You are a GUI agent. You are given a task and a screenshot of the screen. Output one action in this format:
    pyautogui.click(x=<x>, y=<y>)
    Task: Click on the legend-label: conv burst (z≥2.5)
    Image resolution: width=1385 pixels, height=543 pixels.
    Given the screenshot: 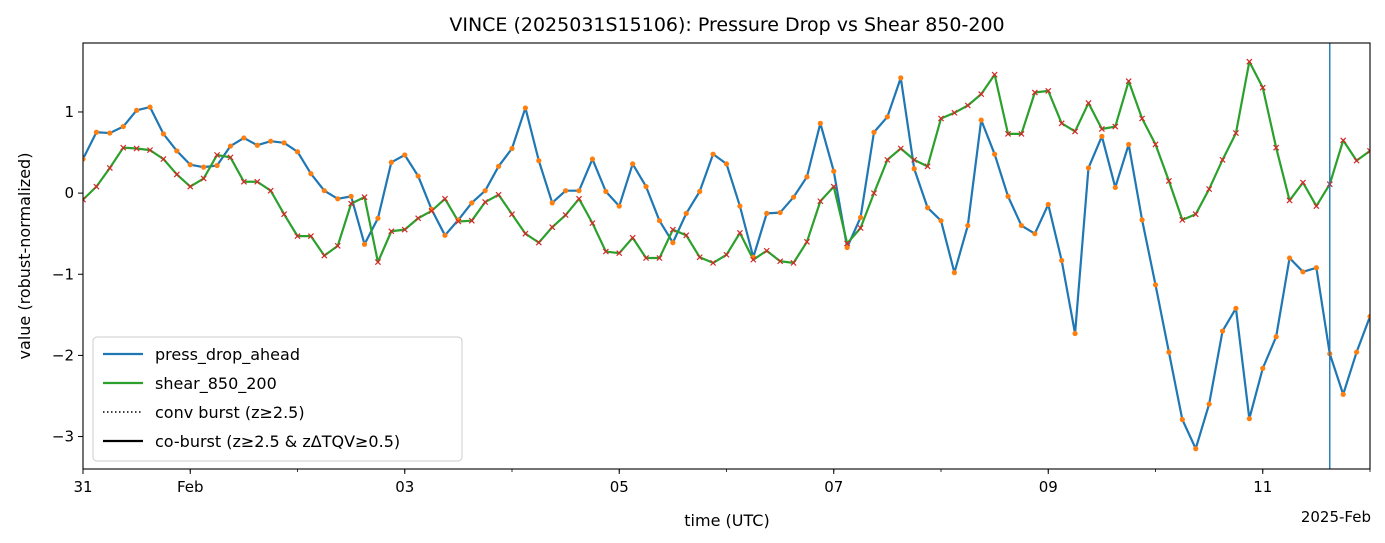 What is the action you would take?
    pyautogui.click(x=230, y=412)
    